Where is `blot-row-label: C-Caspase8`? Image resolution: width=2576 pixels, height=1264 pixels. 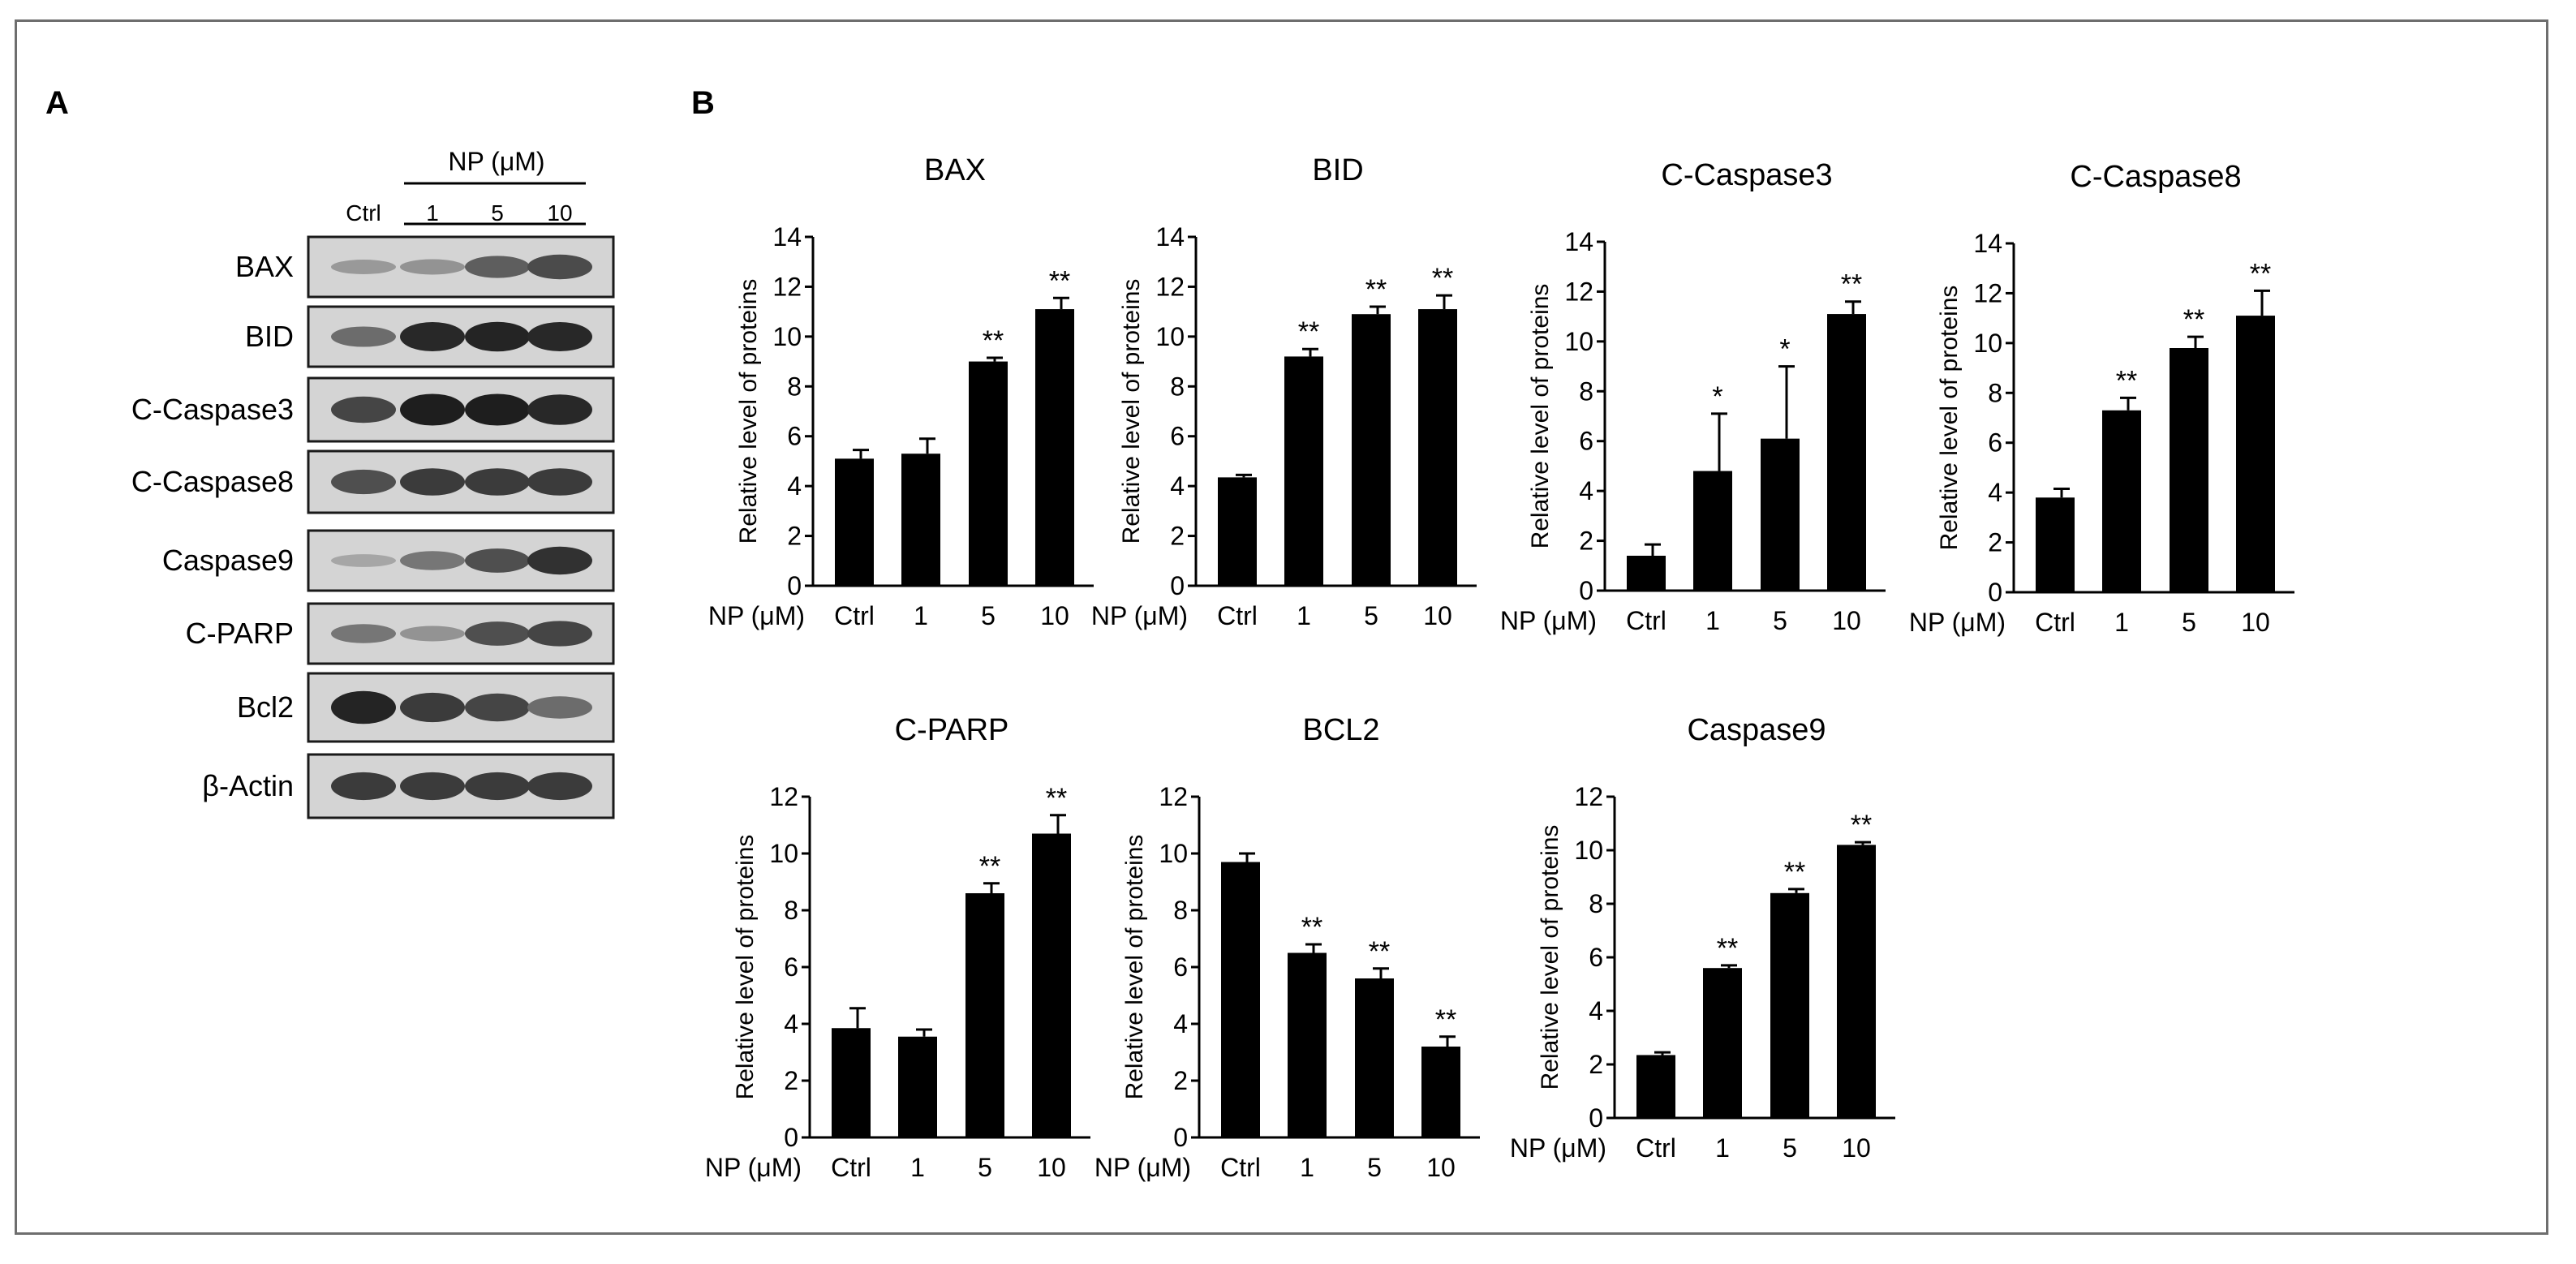
blot-row-label: C-Caspase8 is located at coordinates (212, 481).